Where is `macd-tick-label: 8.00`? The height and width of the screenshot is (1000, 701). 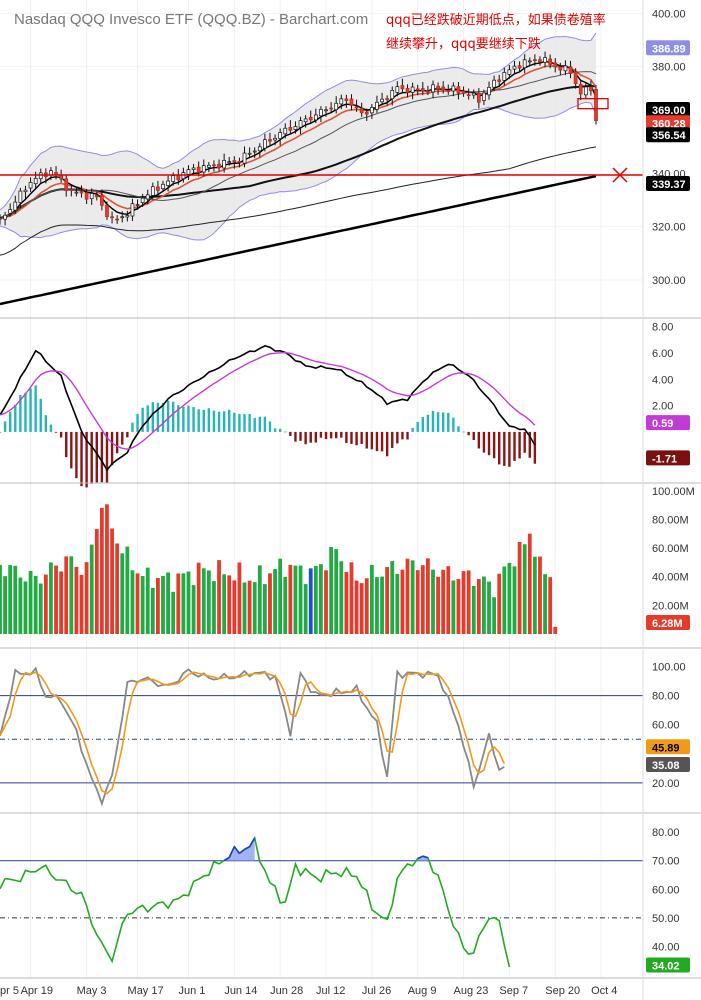 macd-tick-label: 8.00 is located at coordinates (662, 328).